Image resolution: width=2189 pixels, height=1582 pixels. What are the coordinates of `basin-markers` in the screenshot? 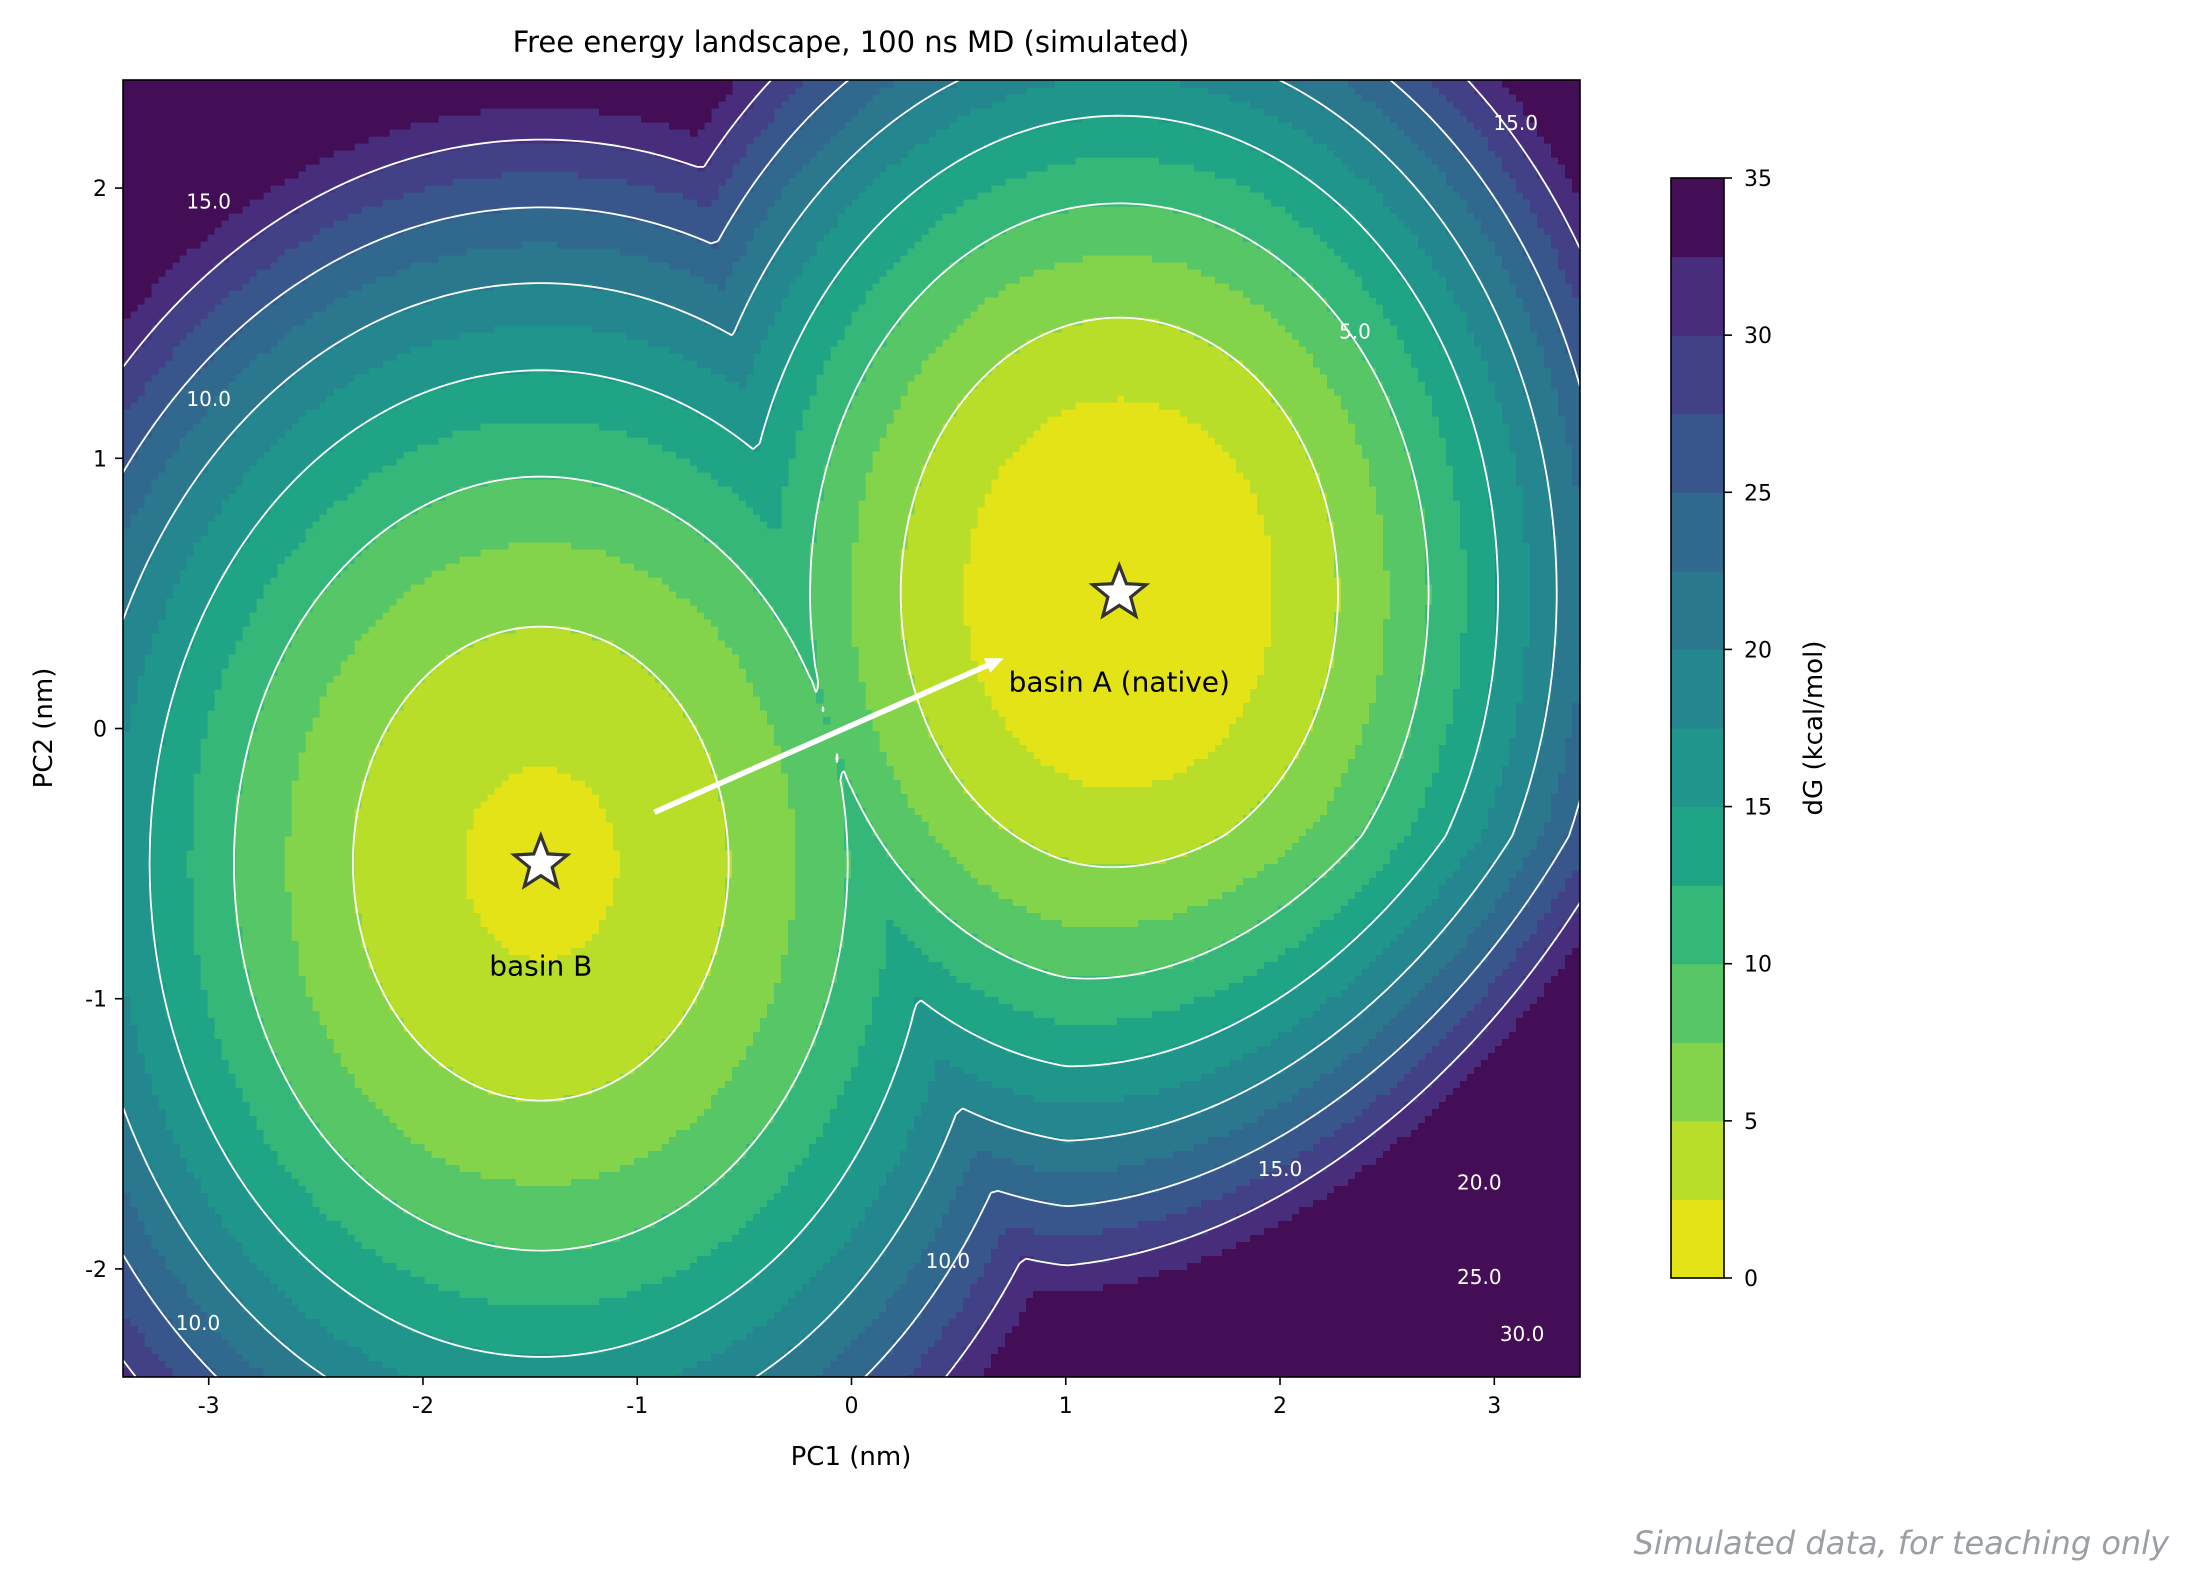 It's located at (830, 725).